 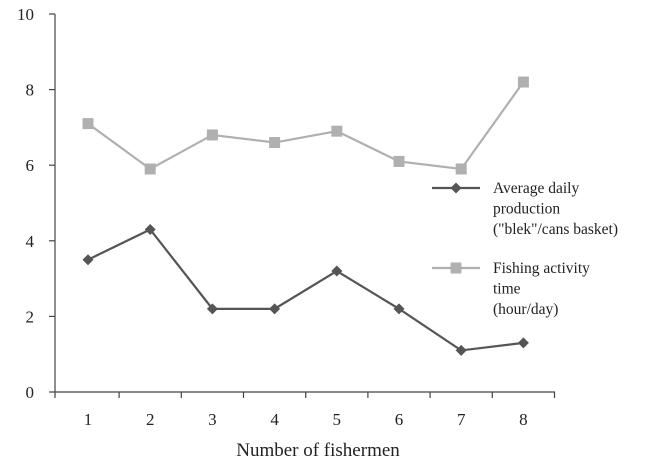 I want to click on legend-label: production, so click(x=526, y=209).